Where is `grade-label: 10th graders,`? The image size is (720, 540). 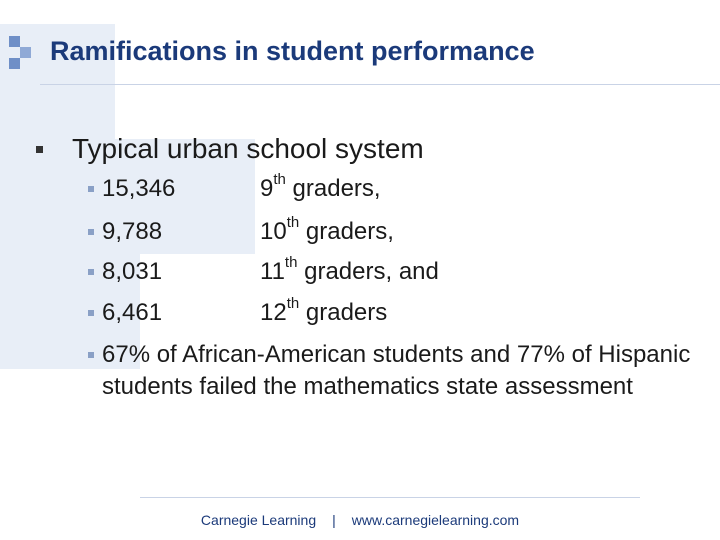 grade-label: 10th graders, is located at coordinates (327, 229).